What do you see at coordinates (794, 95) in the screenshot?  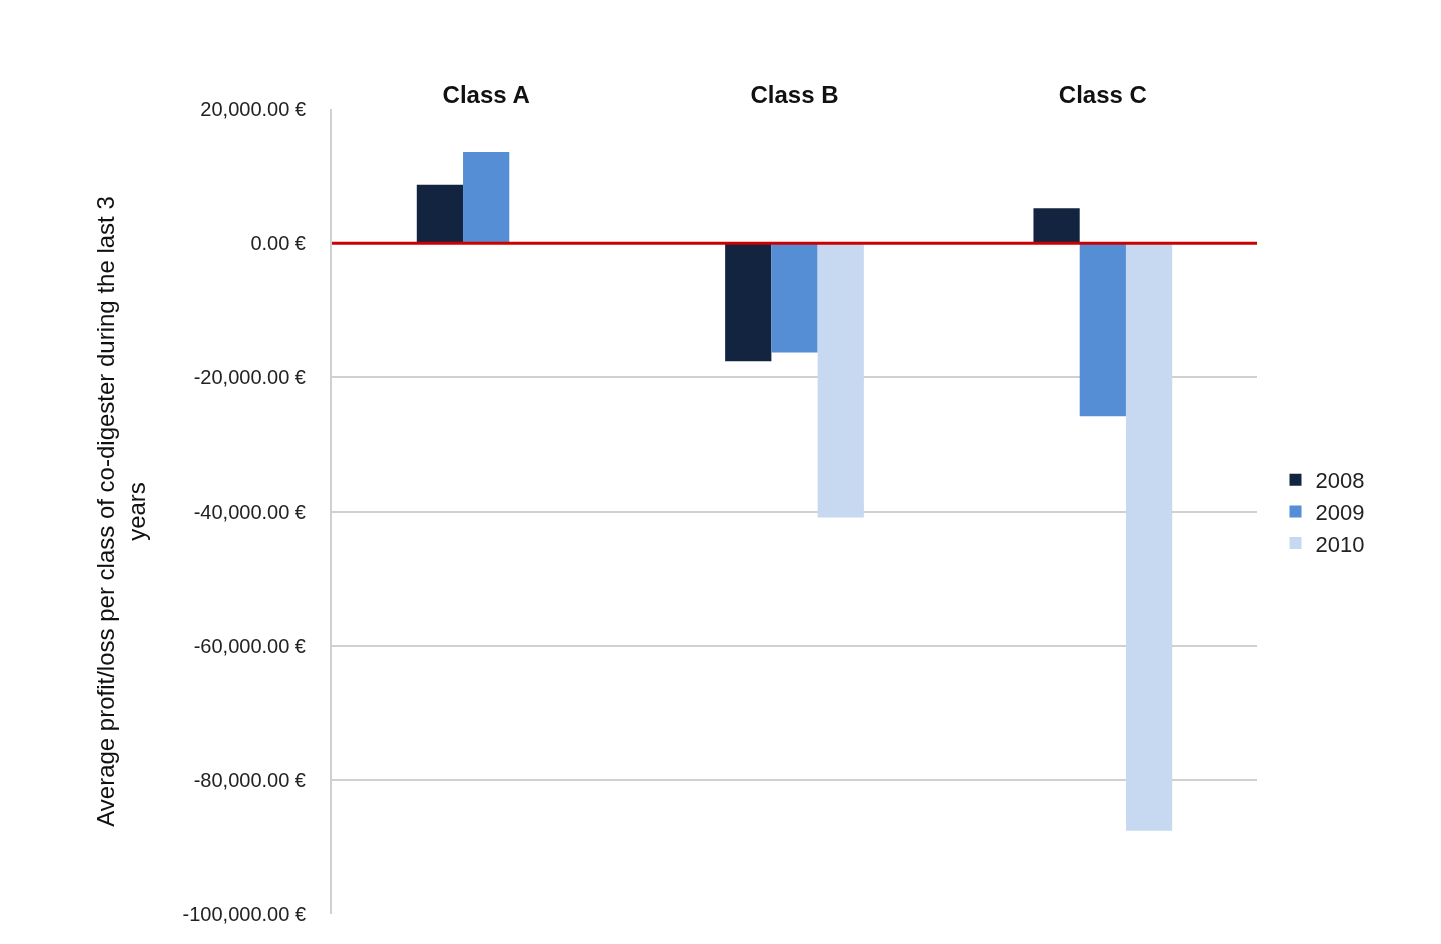 I see `x-tick-label: Class B` at bounding box center [794, 95].